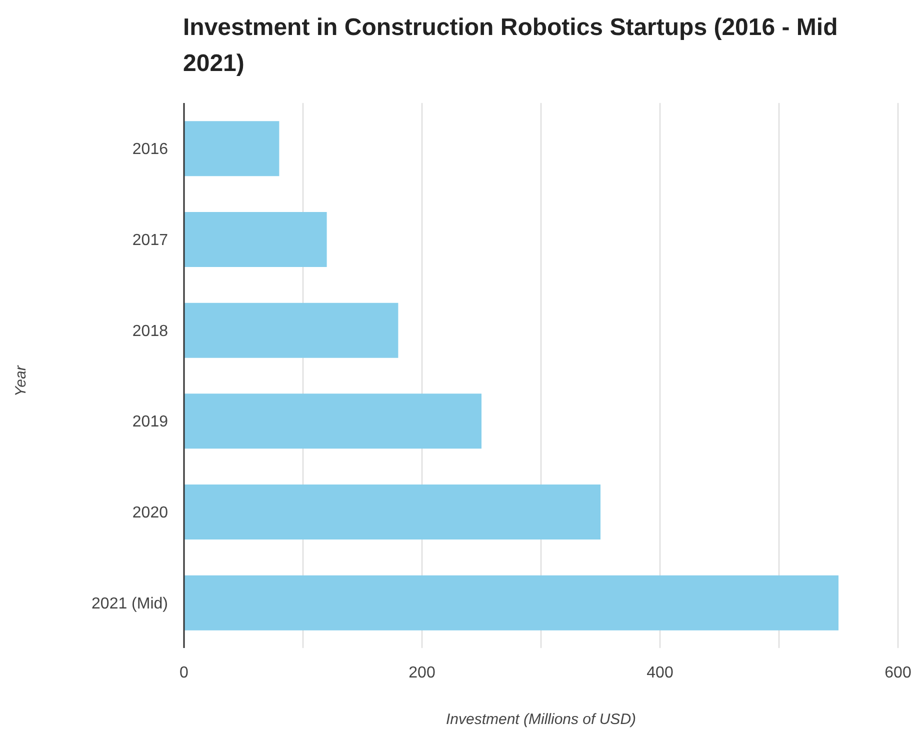 This screenshot has height=736, width=913. What do you see at coordinates (150, 331) in the screenshot?
I see `y-tick-label: 2018` at bounding box center [150, 331].